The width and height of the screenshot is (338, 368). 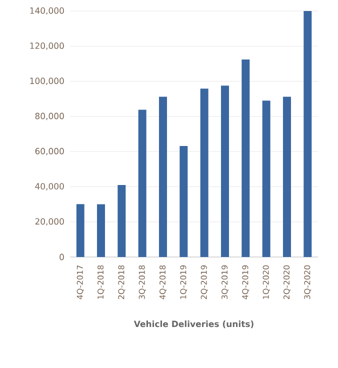 I want to click on y-tick-label: 60,000, so click(x=49, y=152).